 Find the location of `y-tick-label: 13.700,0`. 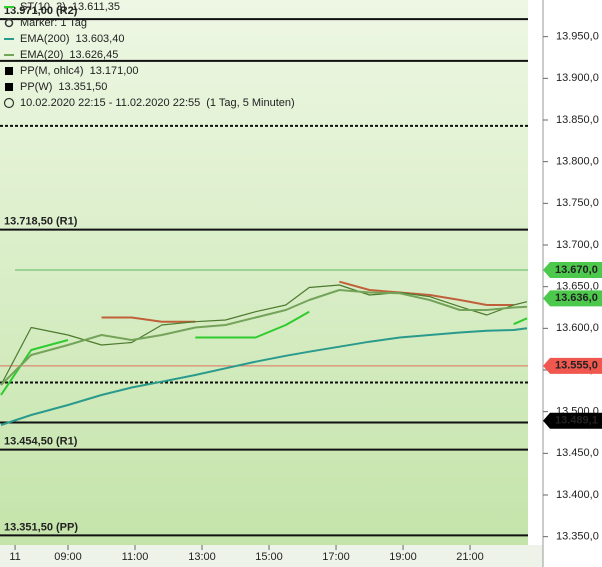

y-tick-label: 13.700,0 is located at coordinates (577, 245).